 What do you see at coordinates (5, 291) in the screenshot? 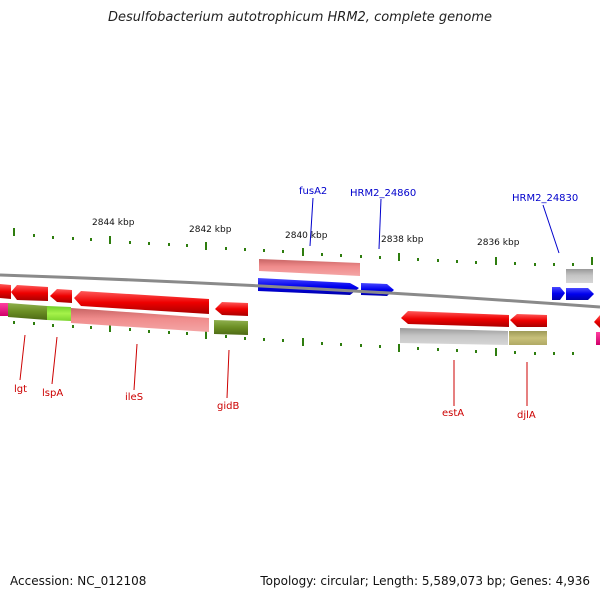
I see `feature-lgt-left` at bounding box center [5, 291].